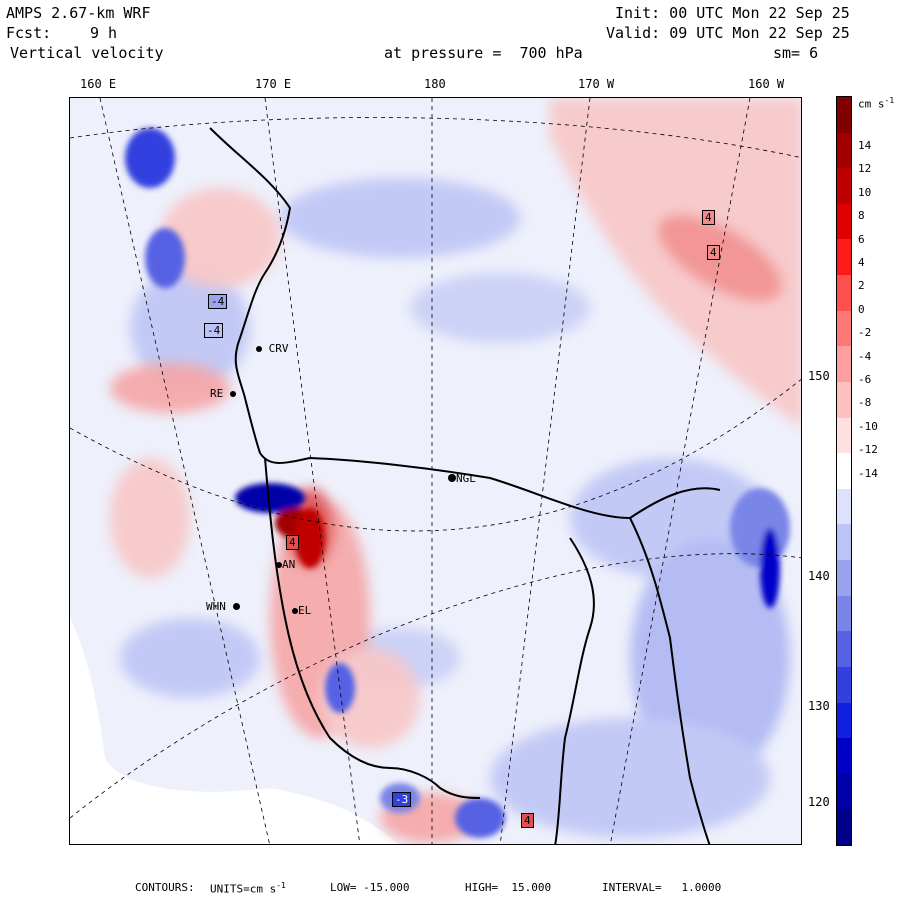  What do you see at coordinates (29, 33) in the screenshot?
I see `fcst-label: Fcst:` at bounding box center [29, 33].